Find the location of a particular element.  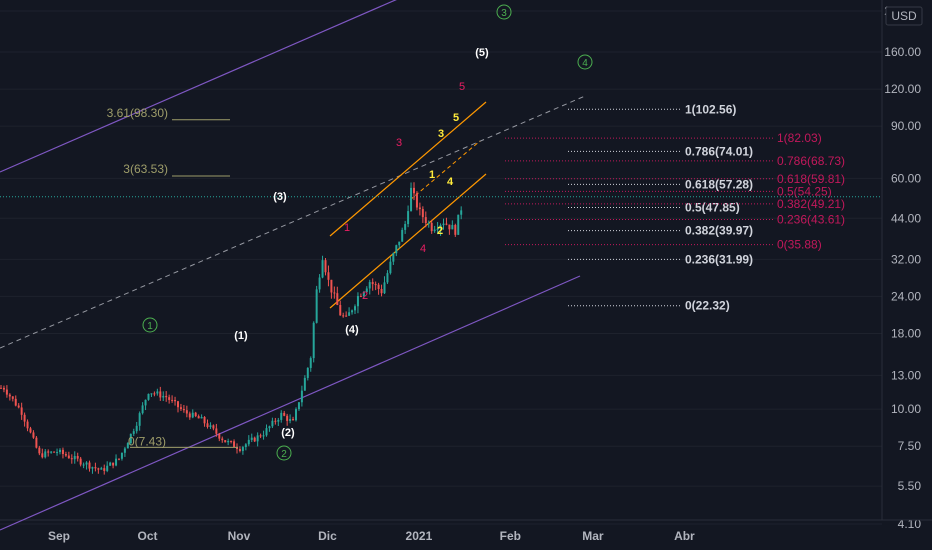

currency-label: USD is located at coordinates (904, 16).